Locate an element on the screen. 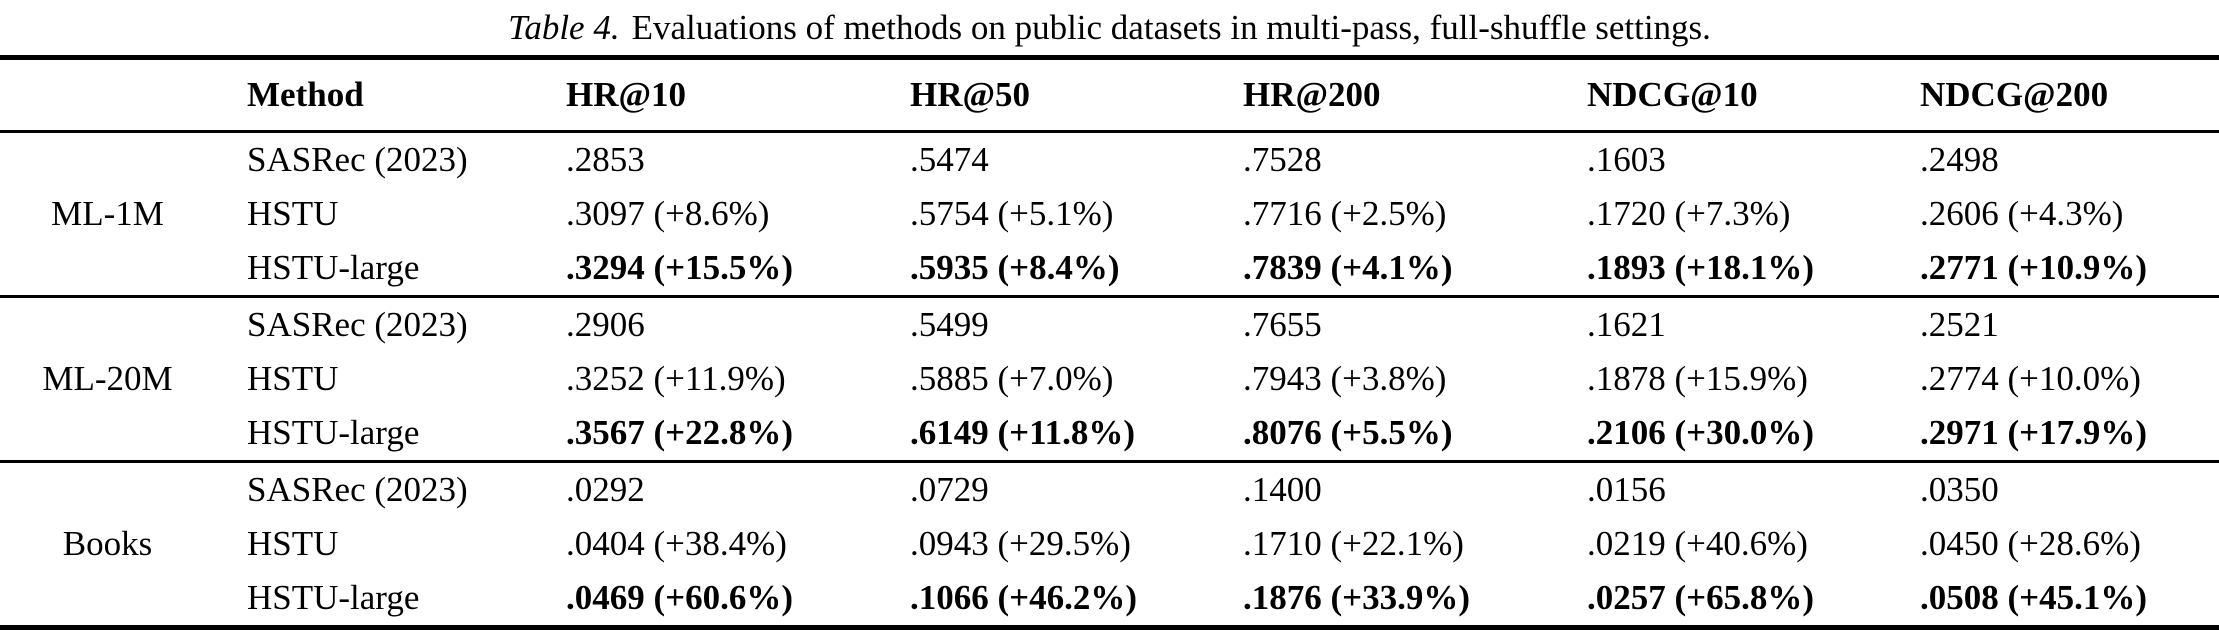  metric-cell: .8076 (+5.5%) is located at coordinates (1348, 432).